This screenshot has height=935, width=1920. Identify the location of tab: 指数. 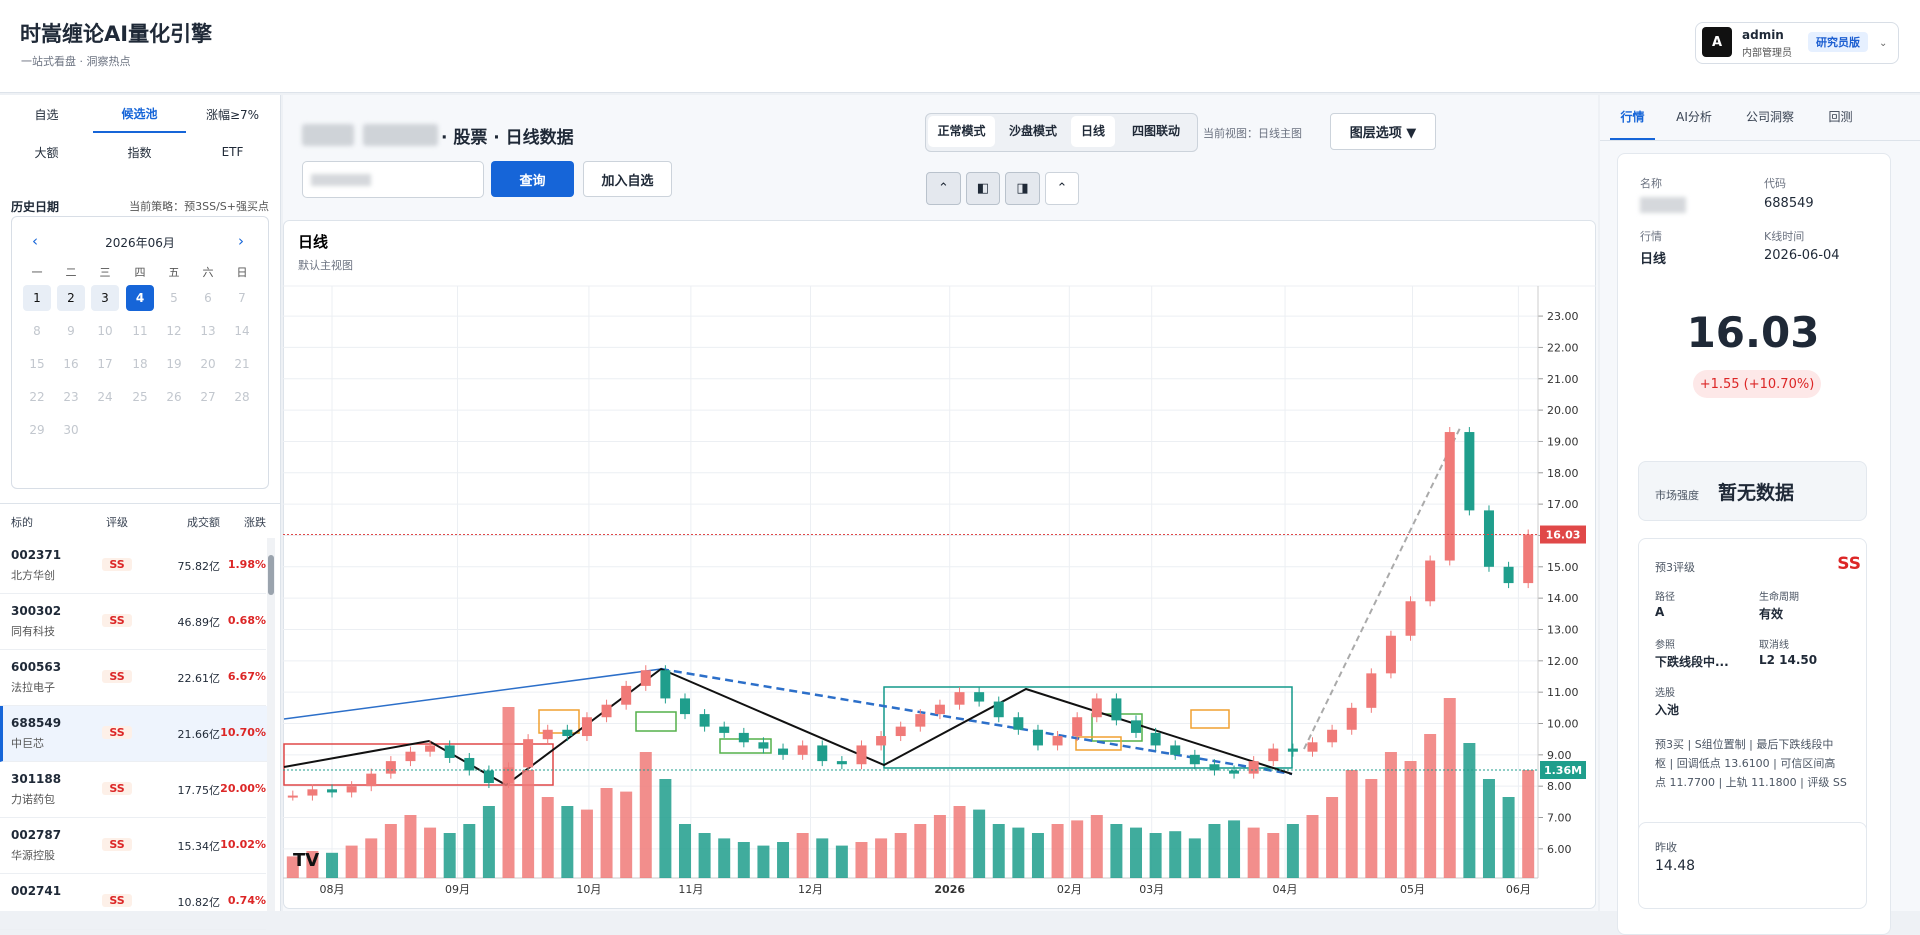
(139, 152).